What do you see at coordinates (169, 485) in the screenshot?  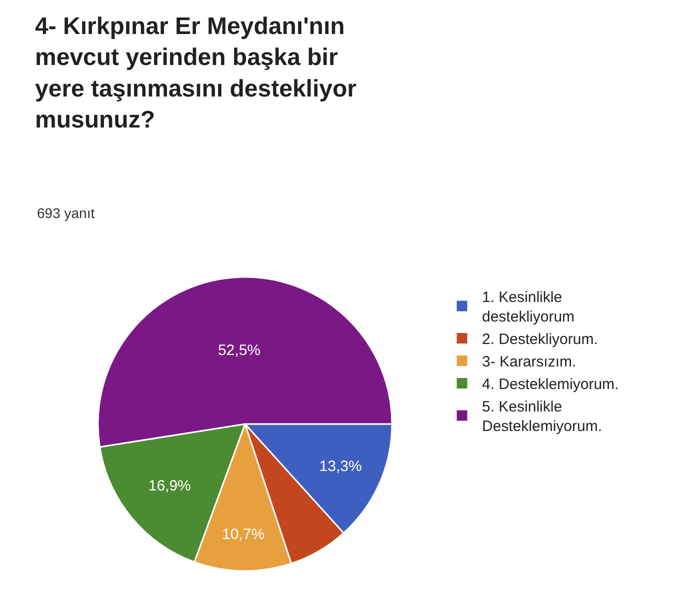 I see `data-label: 16,9%` at bounding box center [169, 485].